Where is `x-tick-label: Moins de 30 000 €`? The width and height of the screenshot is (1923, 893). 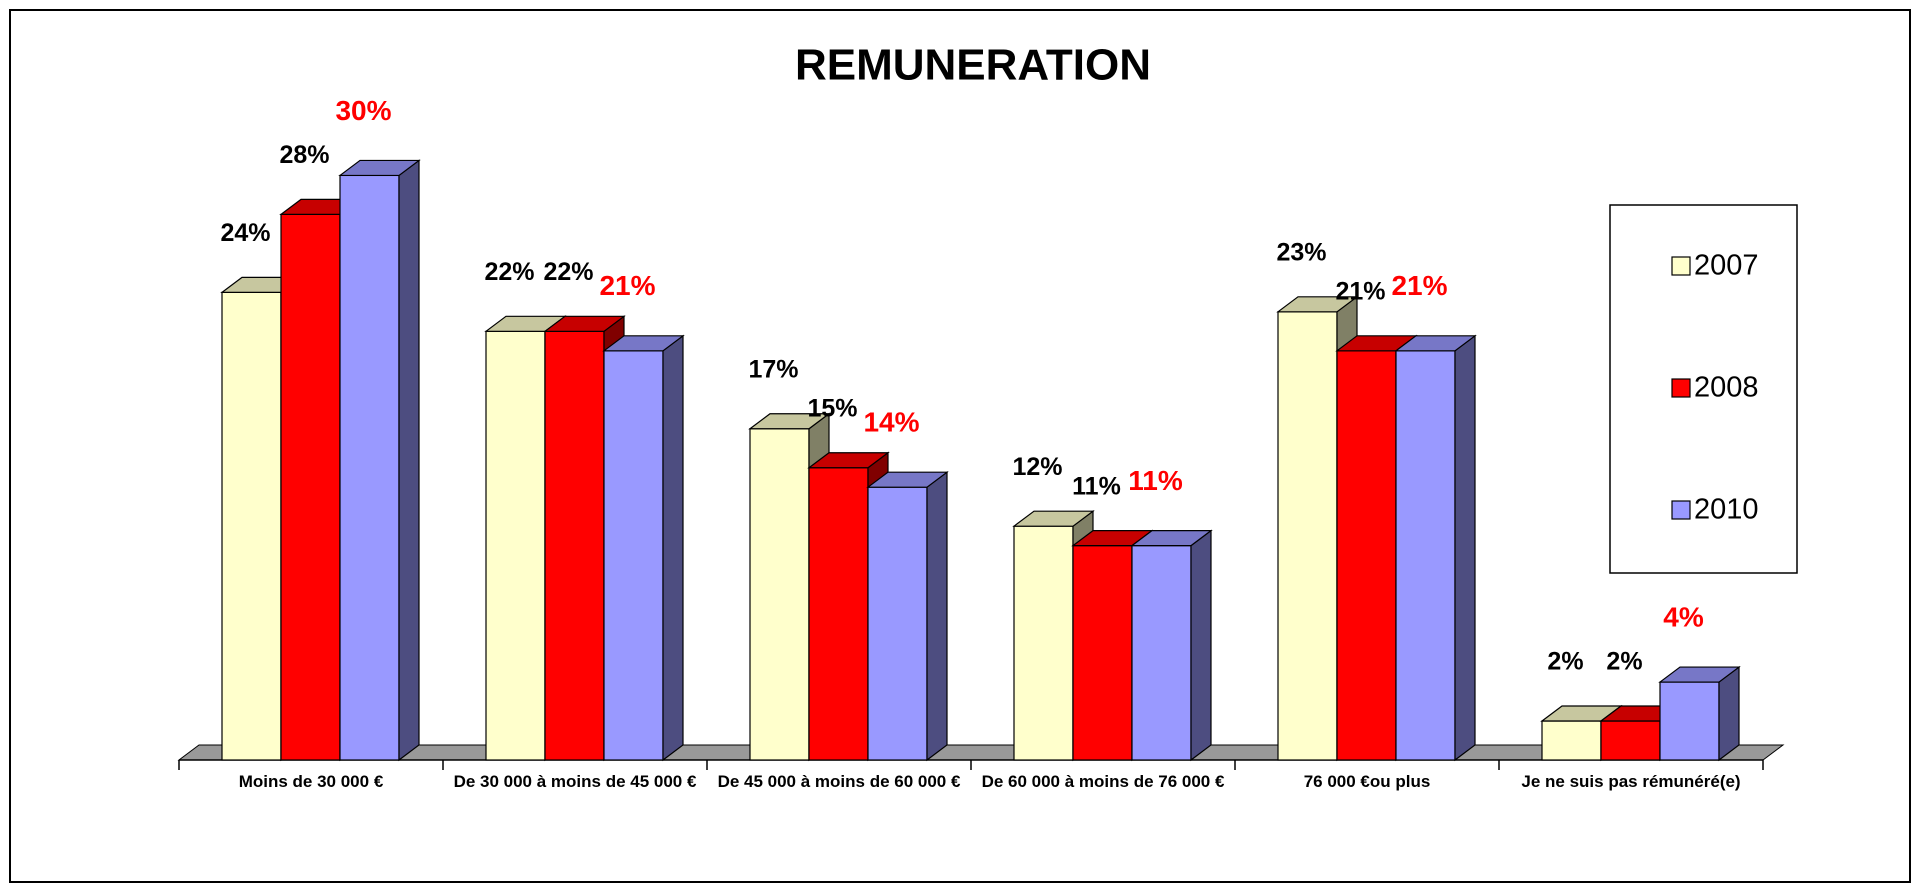
x-tick-label: Moins de 30 000 € is located at coordinates (311, 781).